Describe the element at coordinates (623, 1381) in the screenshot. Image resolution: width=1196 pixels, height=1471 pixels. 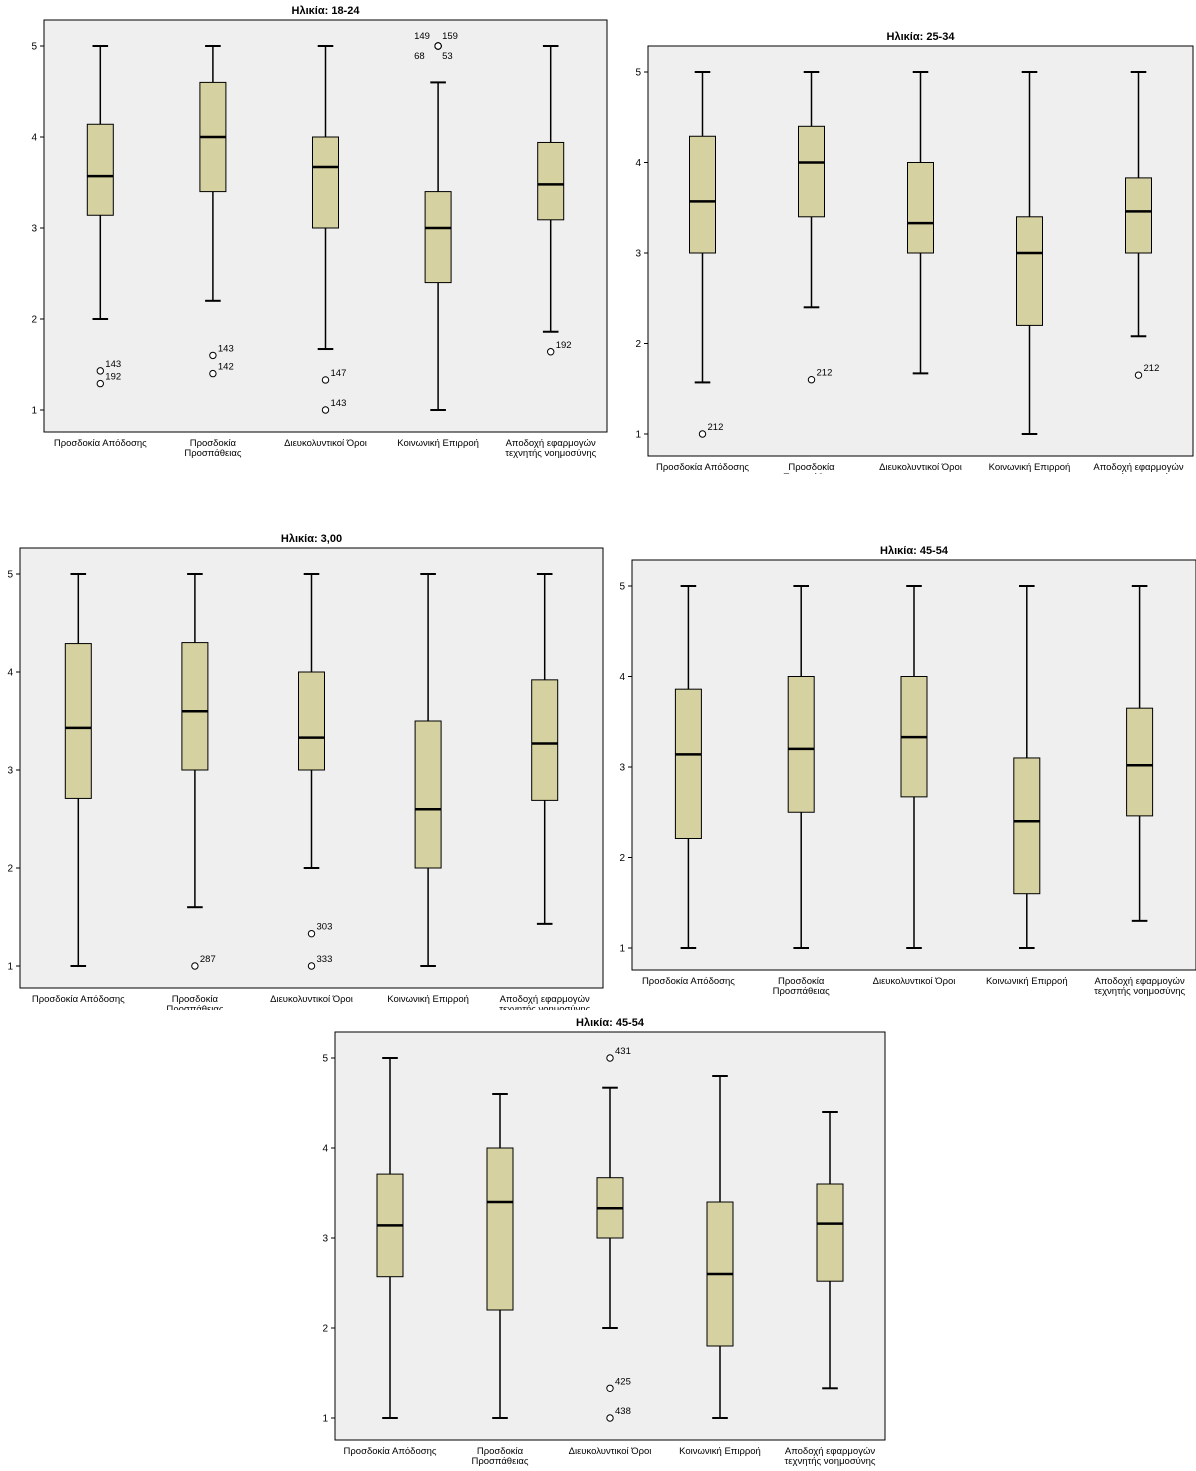
I see `outlier-label: 425` at that location.